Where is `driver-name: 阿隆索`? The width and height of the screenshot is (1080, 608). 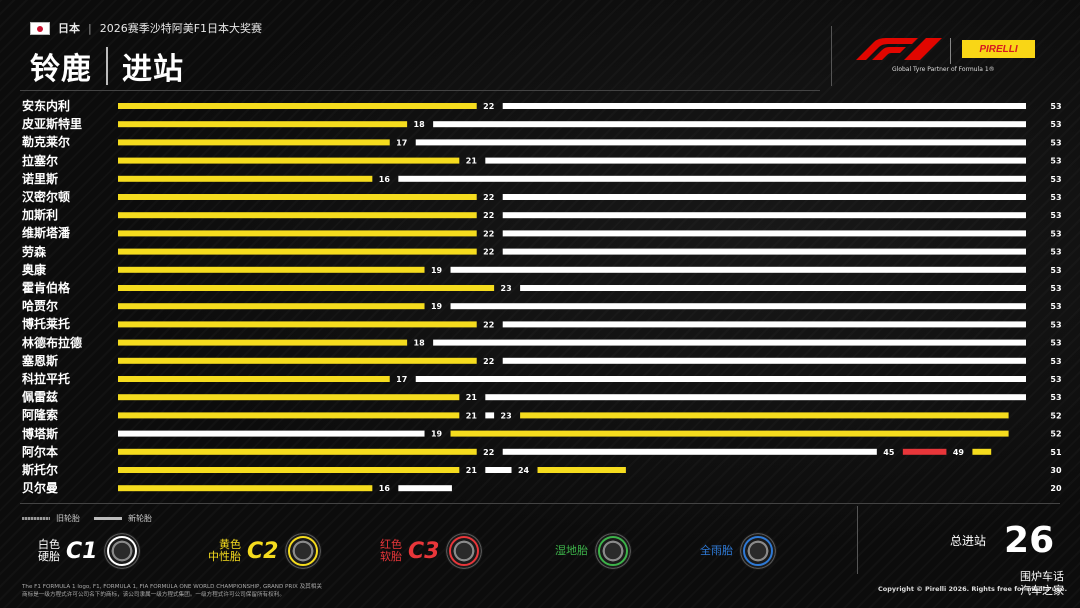
driver-name: 阿隆索 is located at coordinates (40, 415).